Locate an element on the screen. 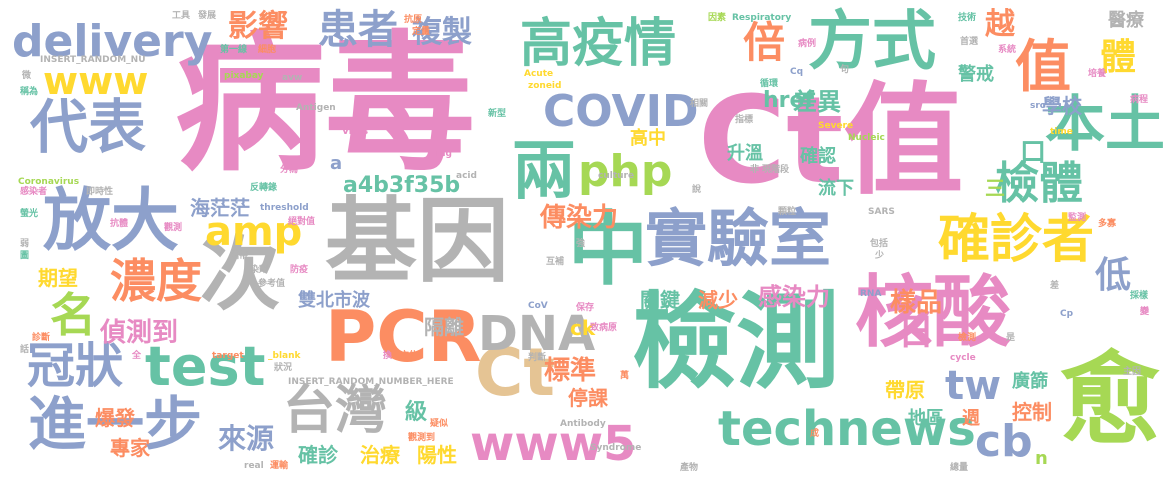 The image size is (1175, 482). word-ct-value: Ct值 is located at coordinates (831, 141).